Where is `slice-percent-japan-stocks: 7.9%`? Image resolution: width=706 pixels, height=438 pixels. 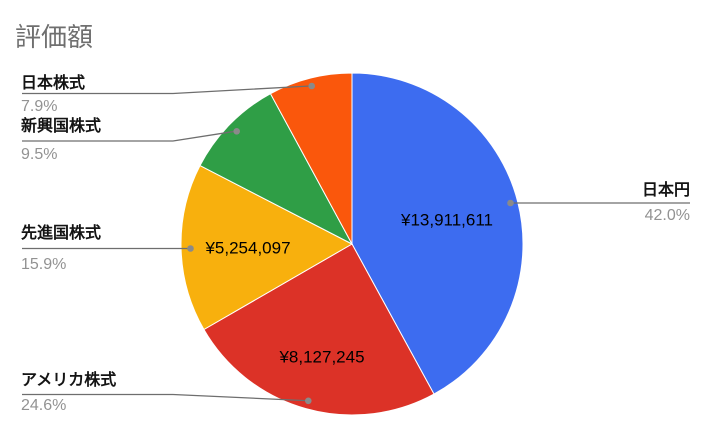
slice-percent-japan-stocks: 7.9% is located at coordinates (39, 106).